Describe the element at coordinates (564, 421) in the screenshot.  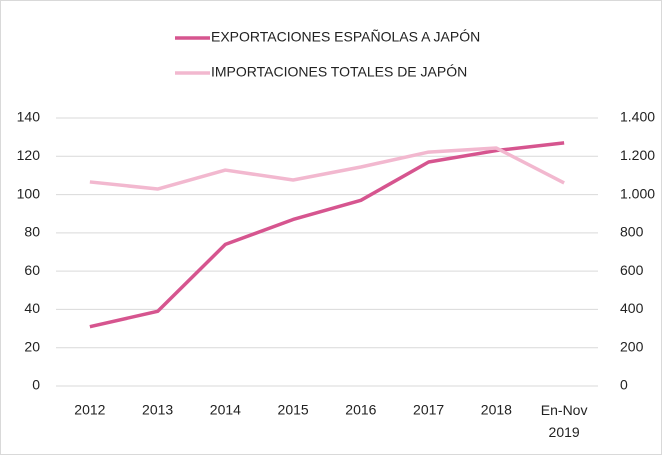
I see `x-tick-label: En-Nov 2019` at that location.